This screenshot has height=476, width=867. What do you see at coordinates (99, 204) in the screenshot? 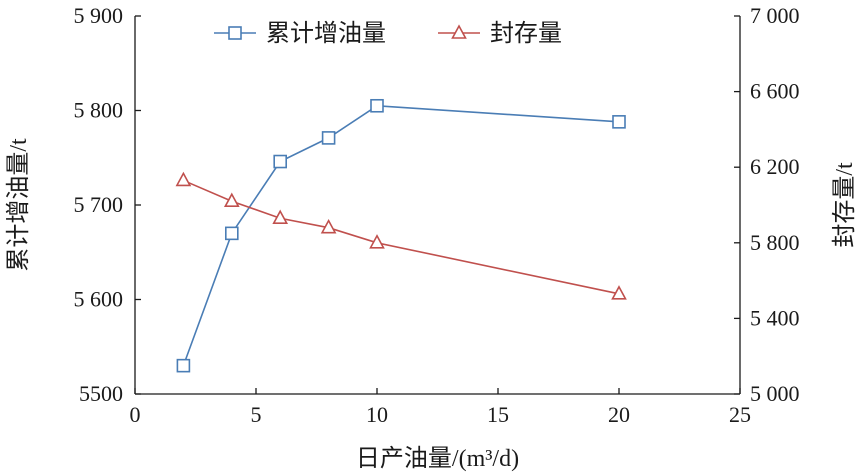
I see `y-tick-label: 5 700` at bounding box center [99, 204].